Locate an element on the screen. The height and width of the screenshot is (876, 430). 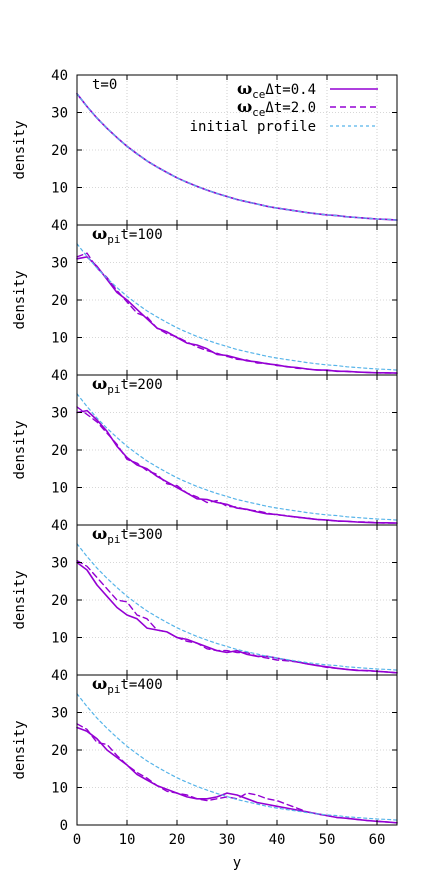
panel-label-suffix: t=200 is located at coordinates (141, 385).